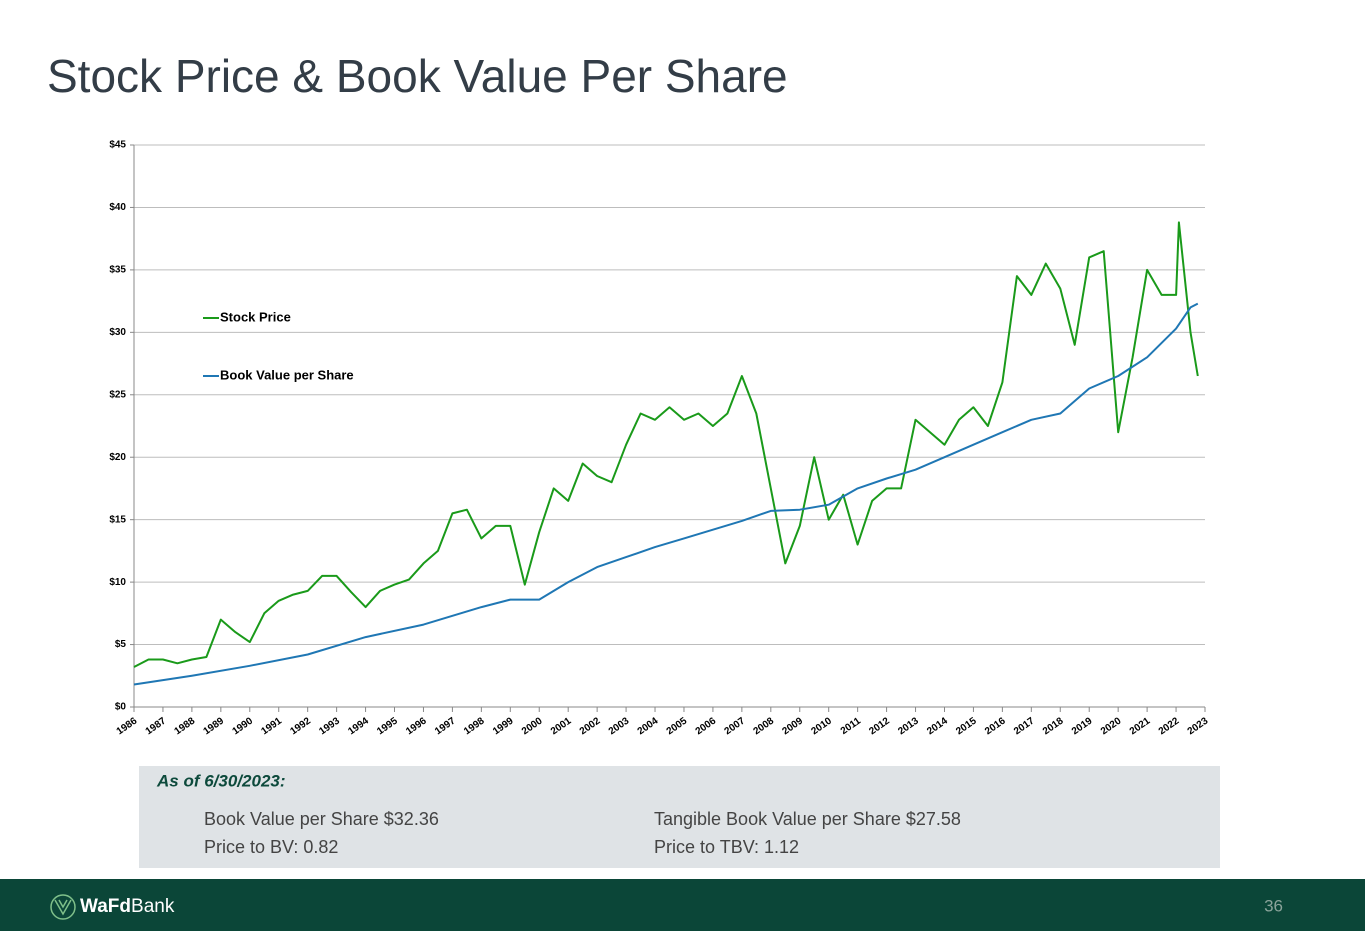  Describe the element at coordinates (221, 780) in the screenshot. I see `summary-heading: As of 6/30/2023:` at that location.